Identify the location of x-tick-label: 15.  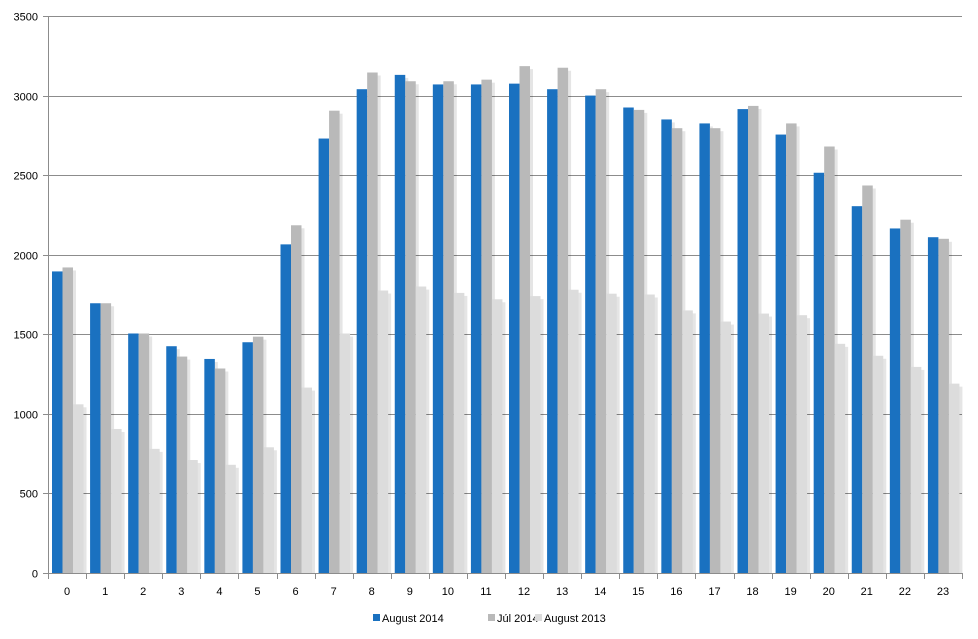
(638, 592).